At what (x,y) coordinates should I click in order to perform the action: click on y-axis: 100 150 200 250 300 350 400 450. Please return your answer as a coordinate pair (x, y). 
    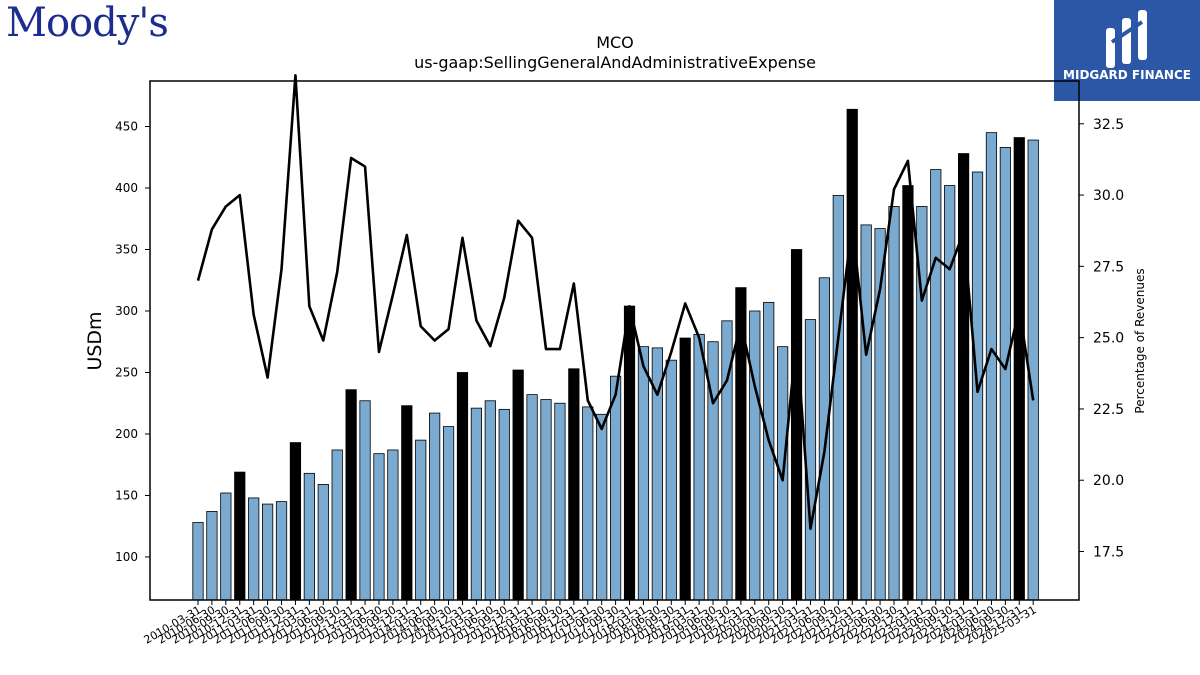
    Looking at the image, I should click on (132, 342).